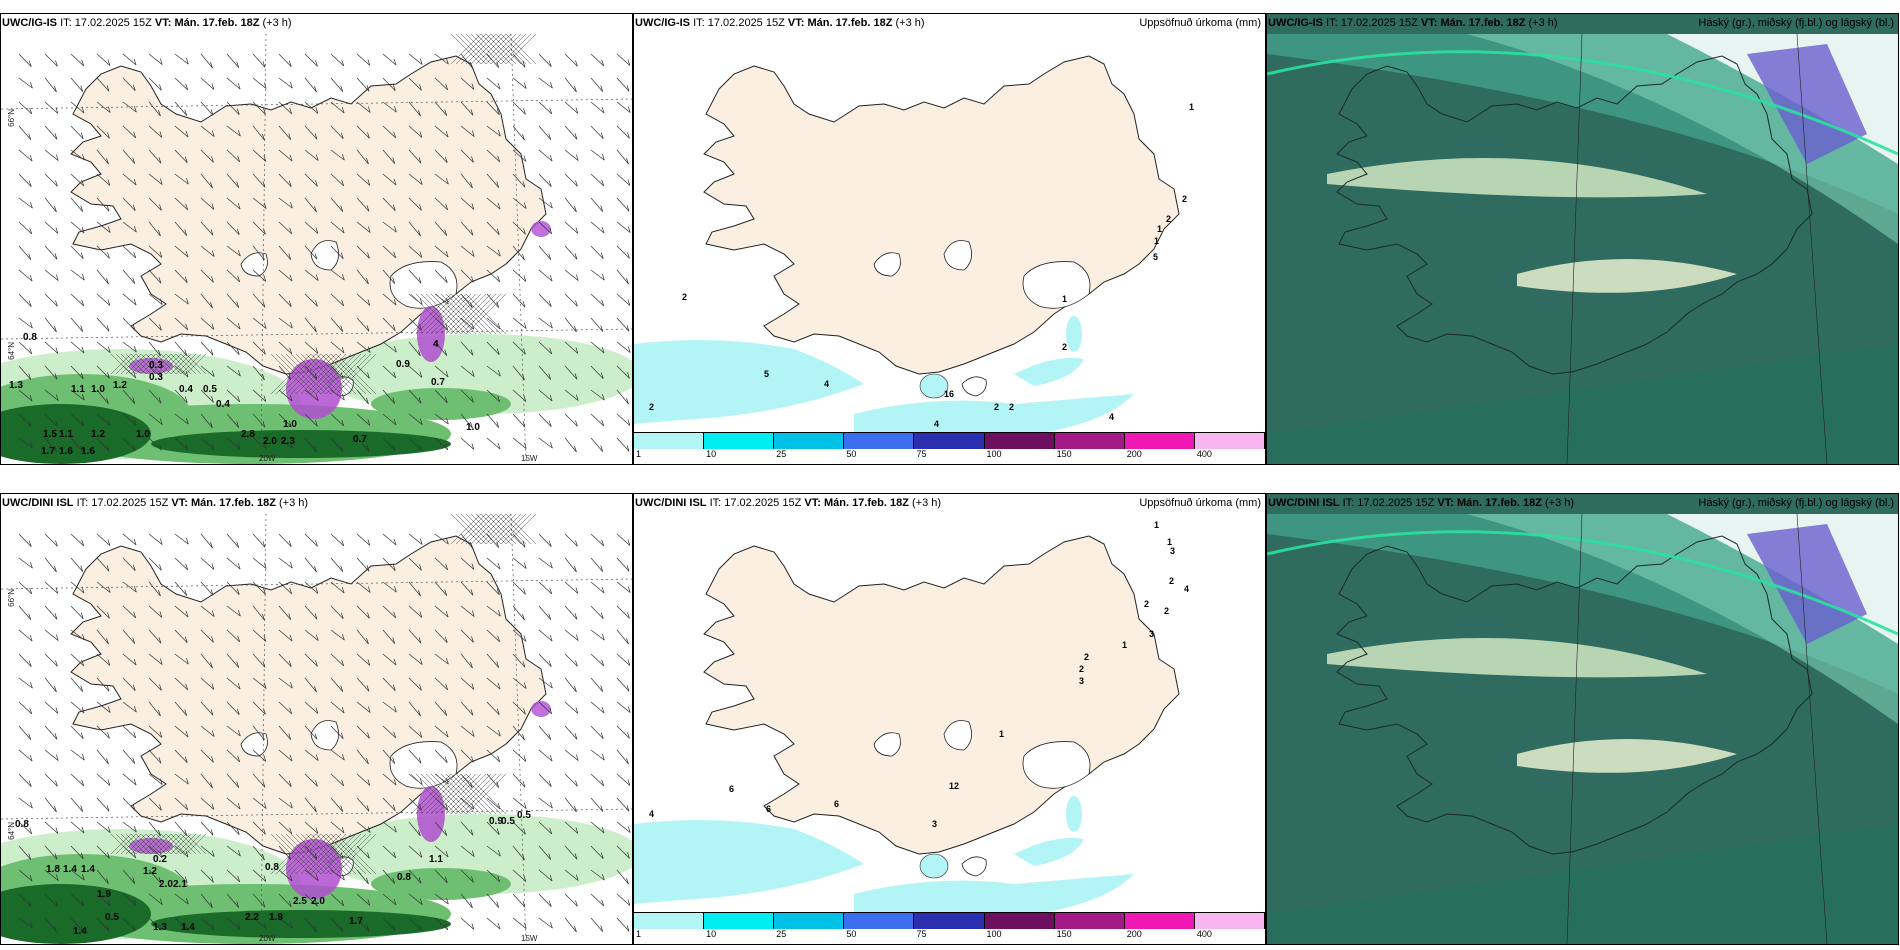 Image resolution: width=1900 pixels, height=950 pixels. Describe the element at coordinates (1064, 454) in the screenshot. I see `colorbar-tick: 150` at that location.